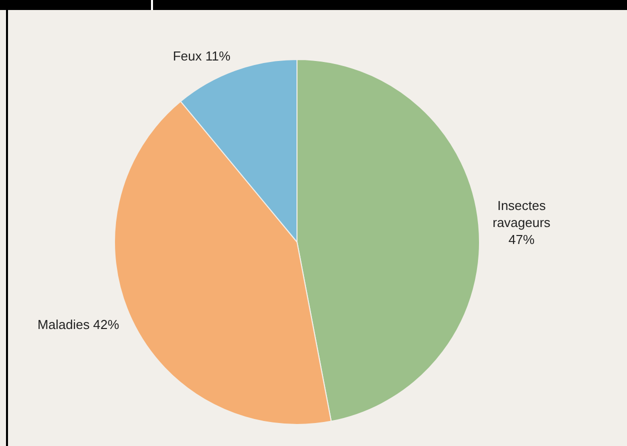 Image resolution: width=627 pixels, height=446 pixels. I want to click on slice-label: Maladies 42%, so click(79, 324).